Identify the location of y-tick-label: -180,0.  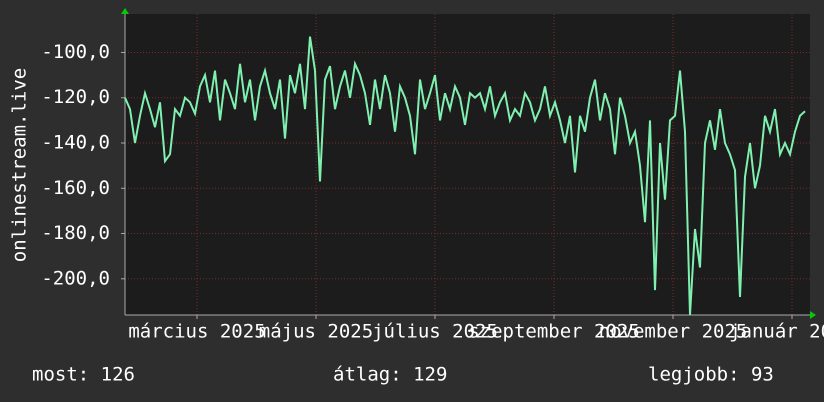
(75, 233).